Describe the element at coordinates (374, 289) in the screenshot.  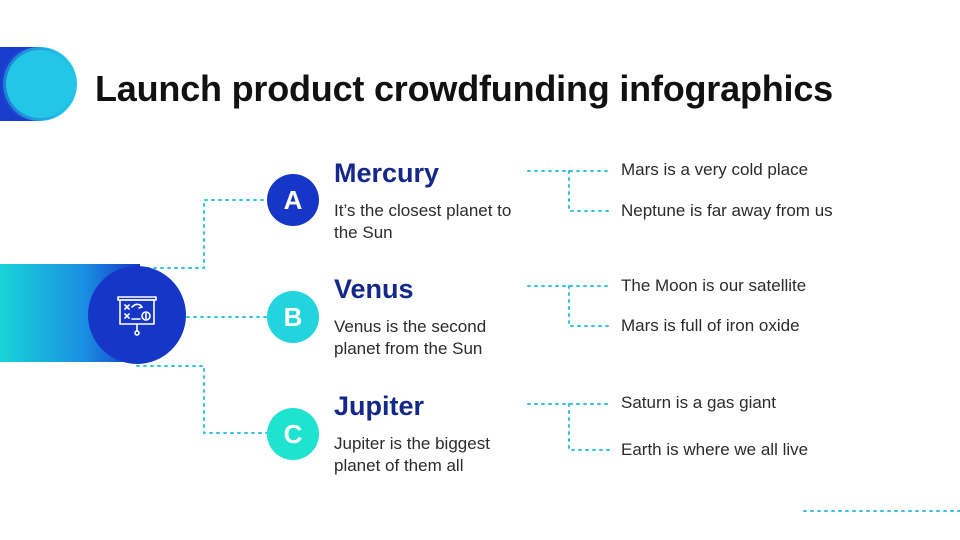
I see `heading-venus: Venus` at that location.